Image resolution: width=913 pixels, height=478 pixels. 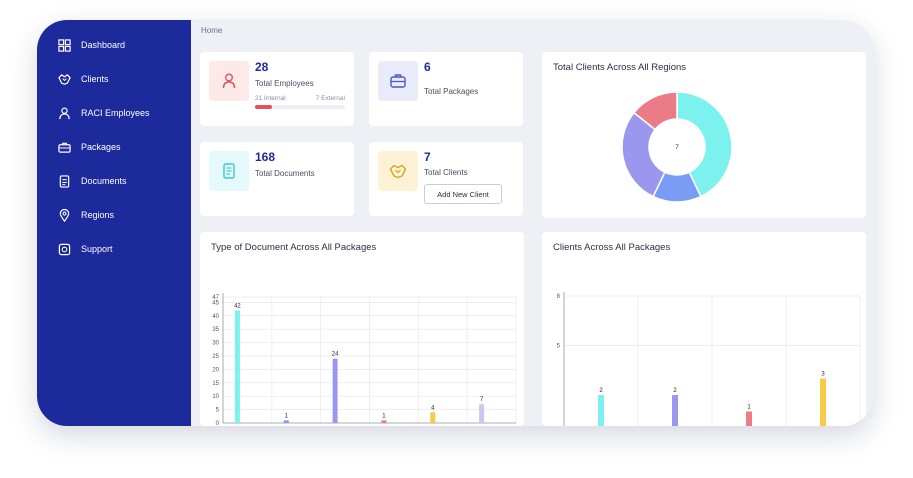 I want to click on y-tick-label: 15, so click(x=215, y=384).